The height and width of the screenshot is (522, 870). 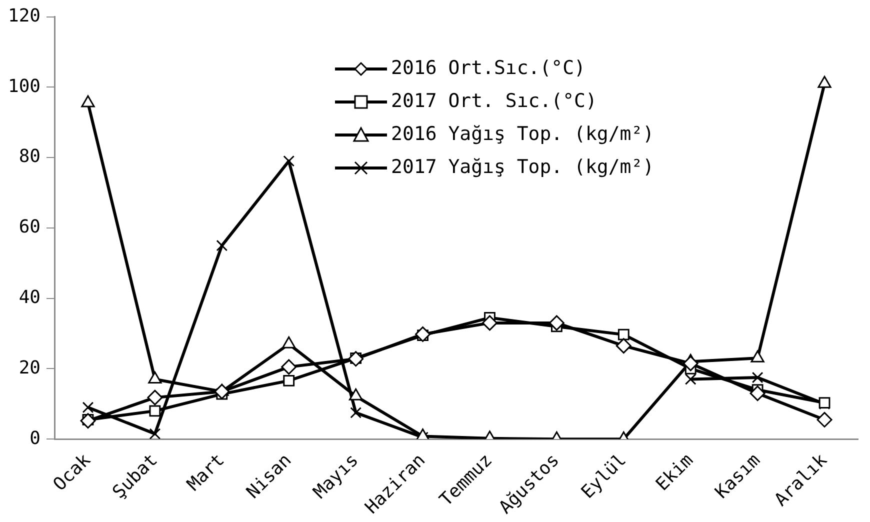 What do you see at coordinates (522, 167) in the screenshot?
I see `legend-label: 2017 Yağış Top. (kg/m²)` at bounding box center [522, 167].